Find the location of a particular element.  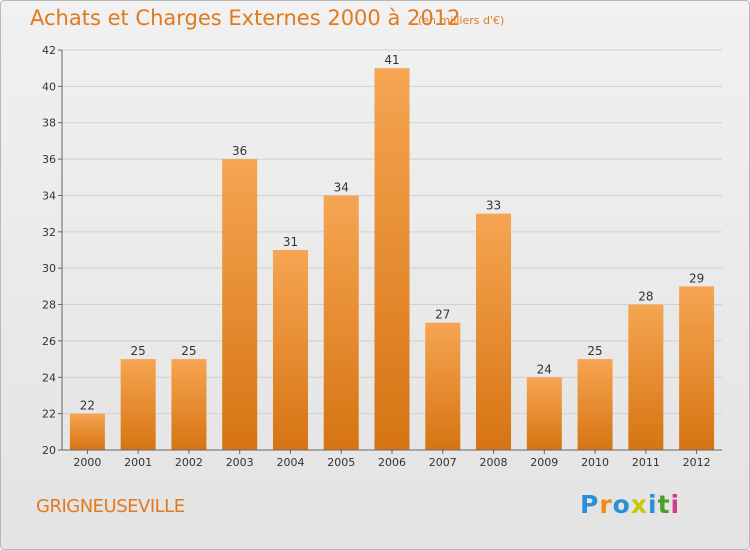

x-tick-label: 2008 is located at coordinates (494, 462).